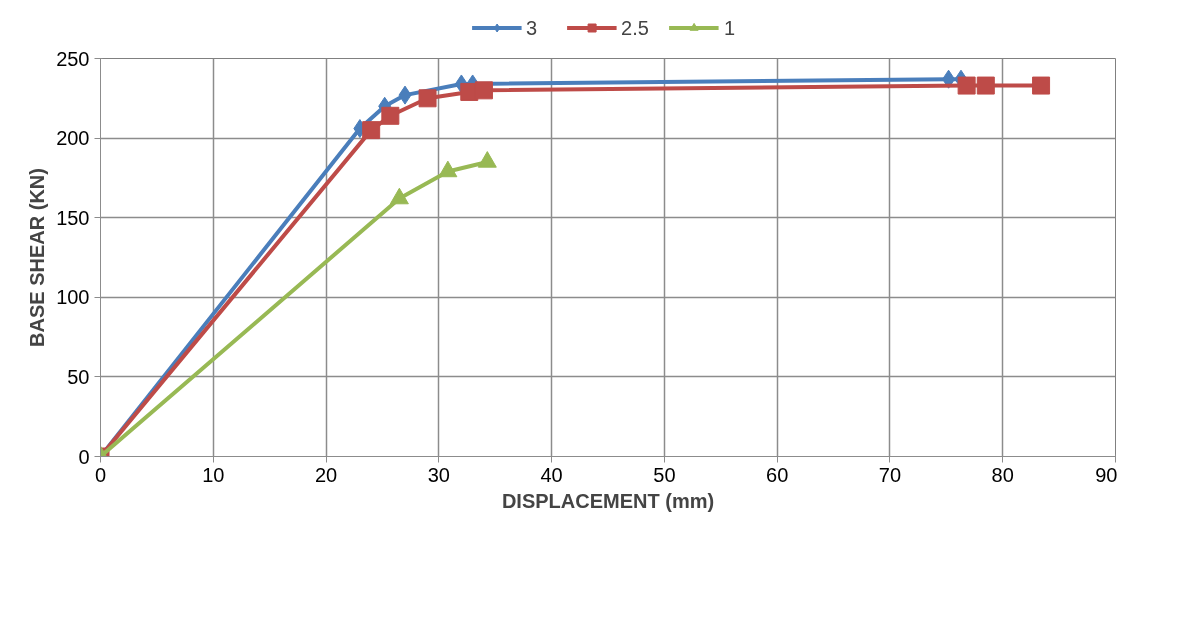 This screenshot has width=1194, height=618. Describe the element at coordinates (73, 138) in the screenshot. I see `y-tick-label: 200` at that location.